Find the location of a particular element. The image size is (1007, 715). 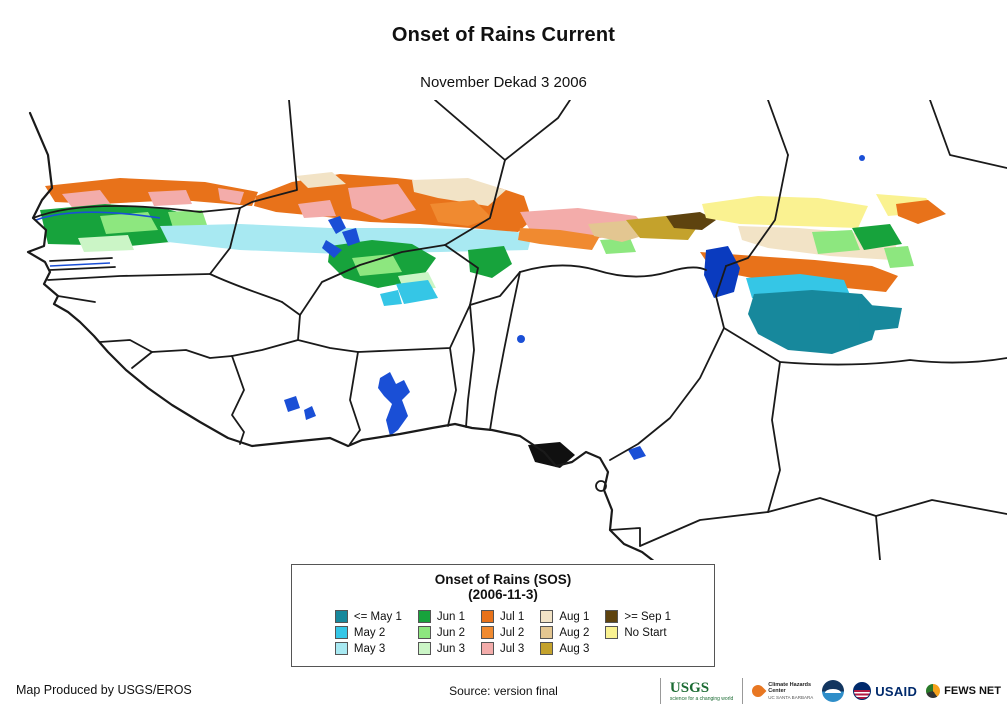

legend-entry: >= Sep 1 is located at coordinates (638, 616).